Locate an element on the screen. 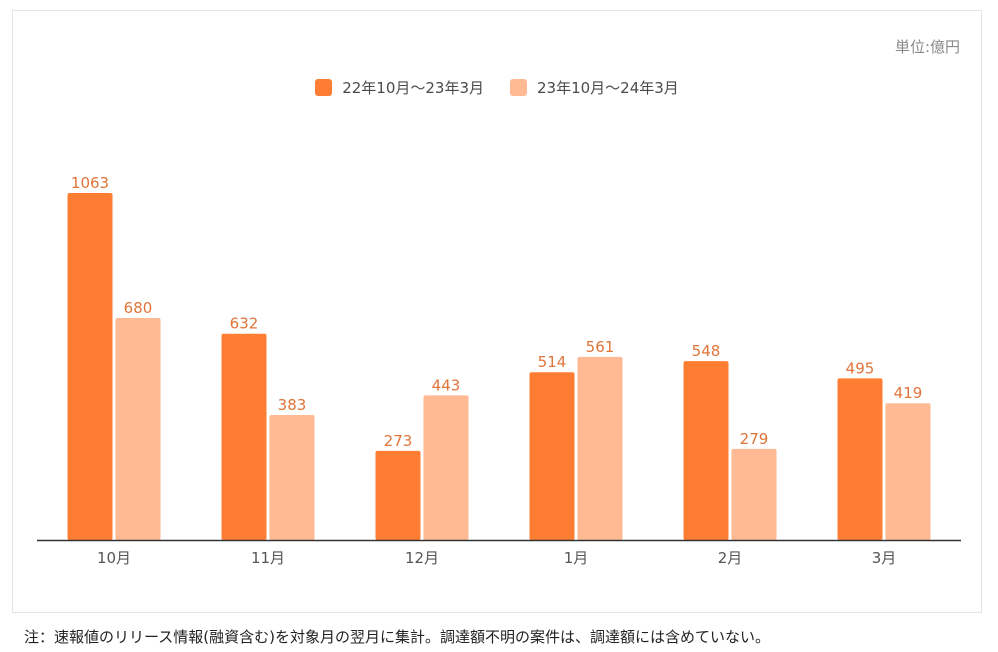  legend: 22年10月～23年3月 23年10月～24年3月 is located at coordinates (497, 87).